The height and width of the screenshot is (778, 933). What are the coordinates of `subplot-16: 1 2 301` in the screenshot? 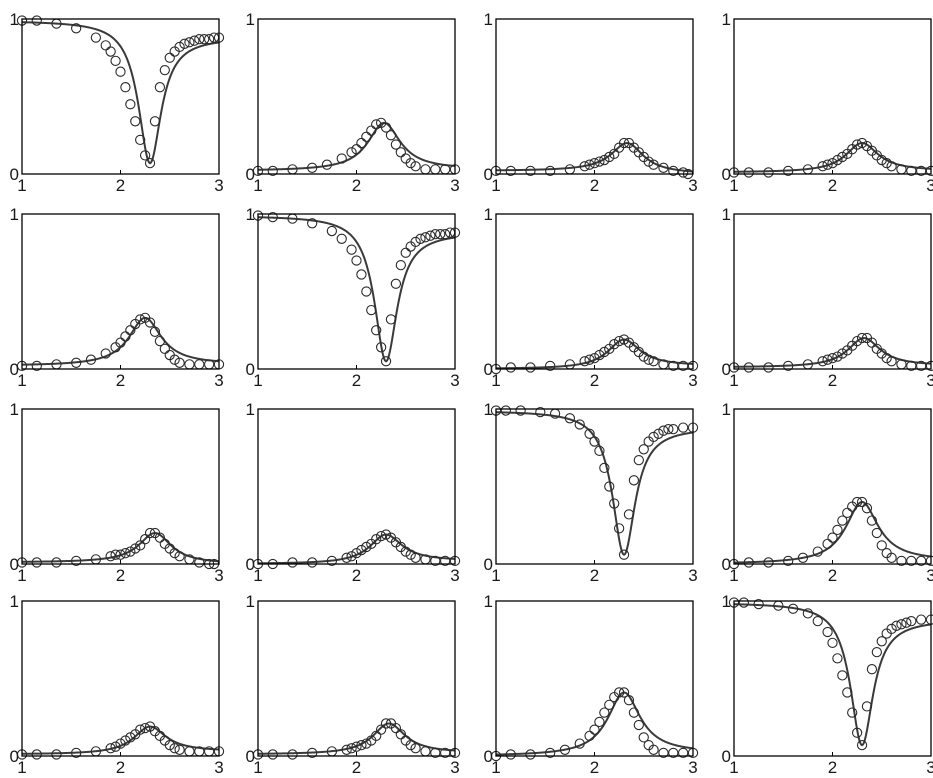 It's located at (827, 684).